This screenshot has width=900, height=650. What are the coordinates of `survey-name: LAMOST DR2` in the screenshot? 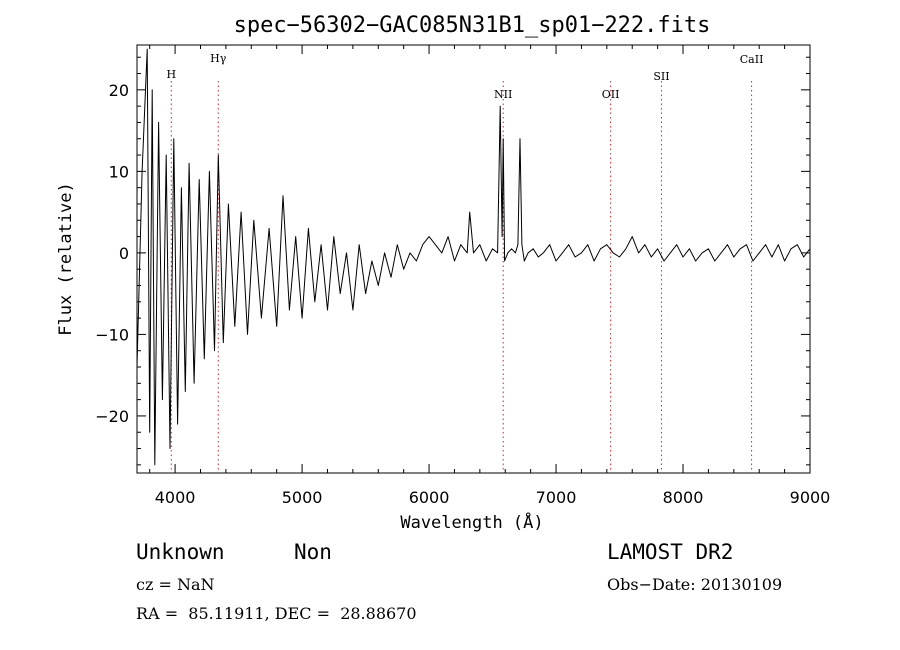 It's located at (670, 552).